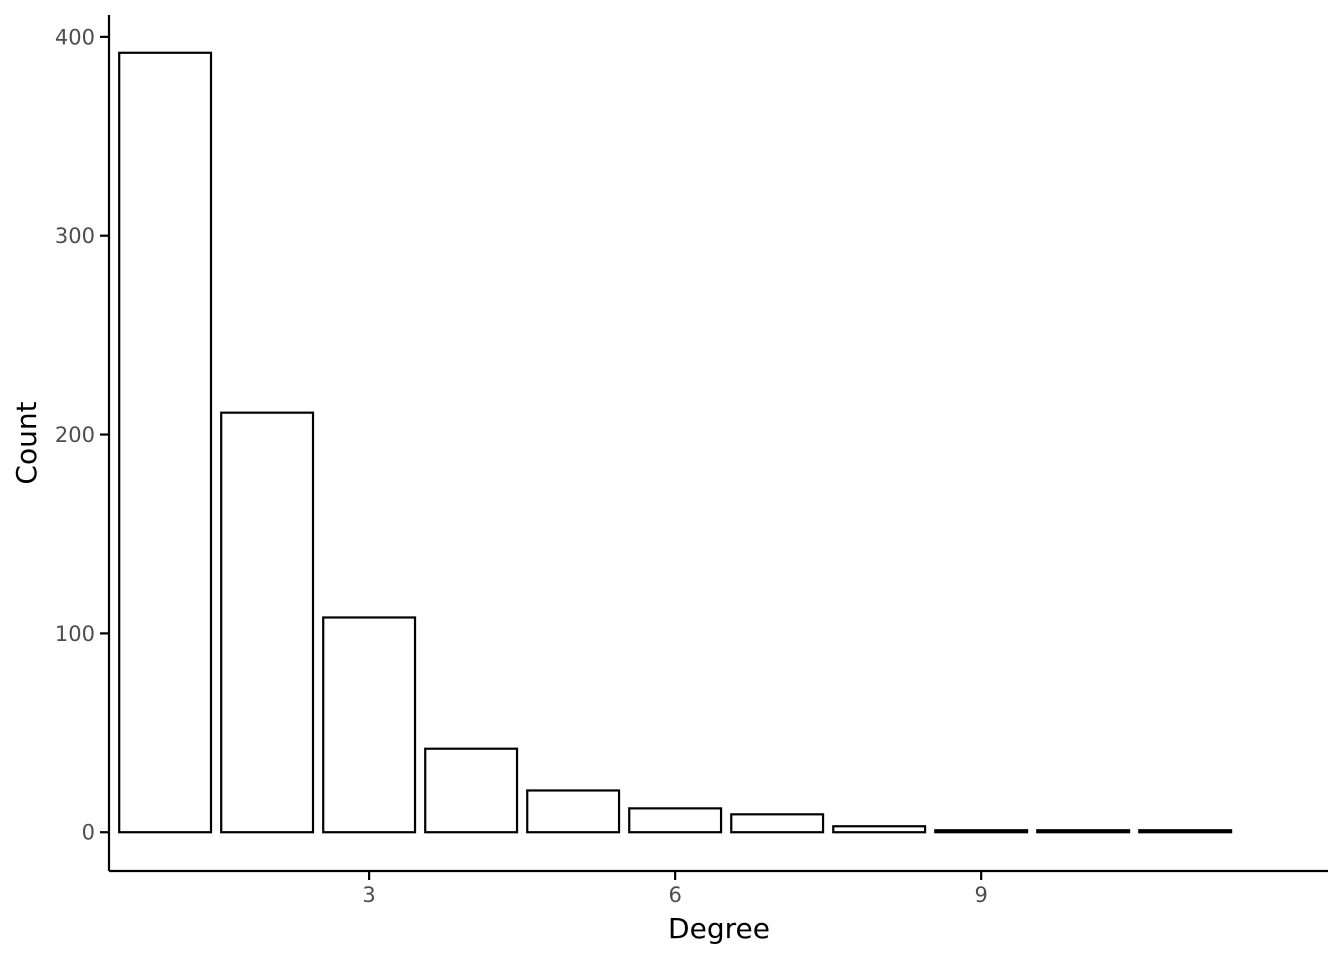  I want to click on y-tick-label: 200, so click(75, 435).